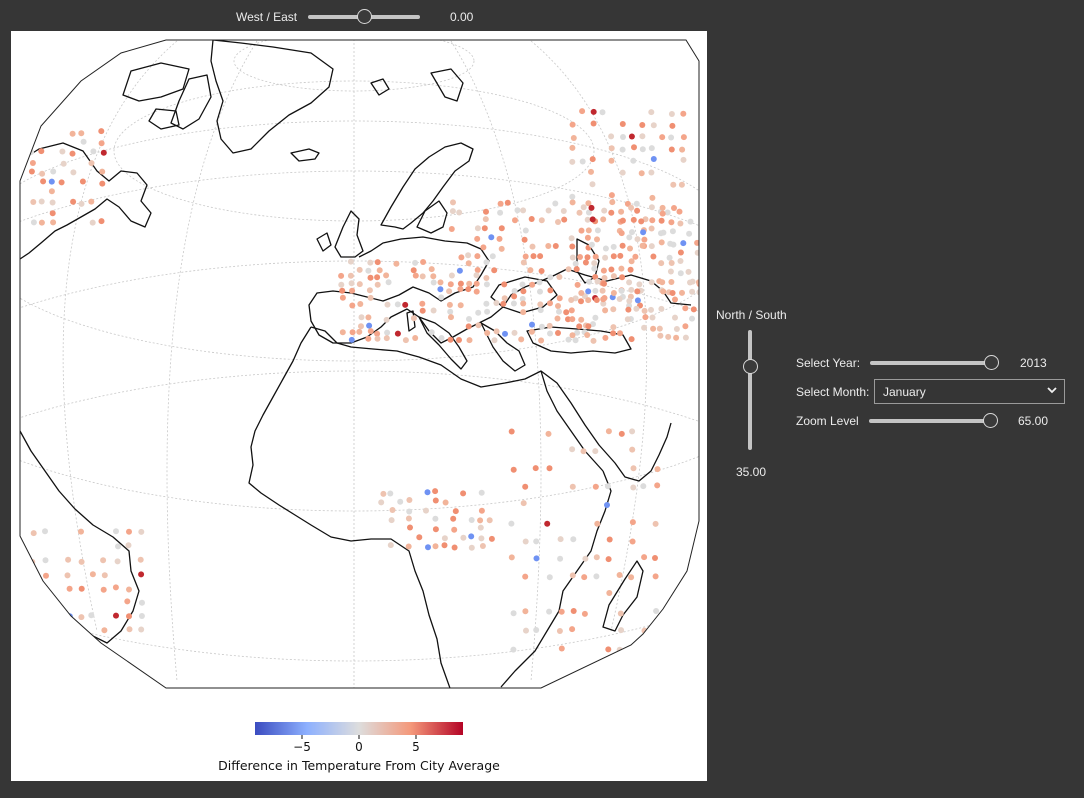 The height and width of the screenshot is (798, 1084). What do you see at coordinates (750, 366) in the screenshot?
I see `north-south-slider-thumb` at bounding box center [750, 366].